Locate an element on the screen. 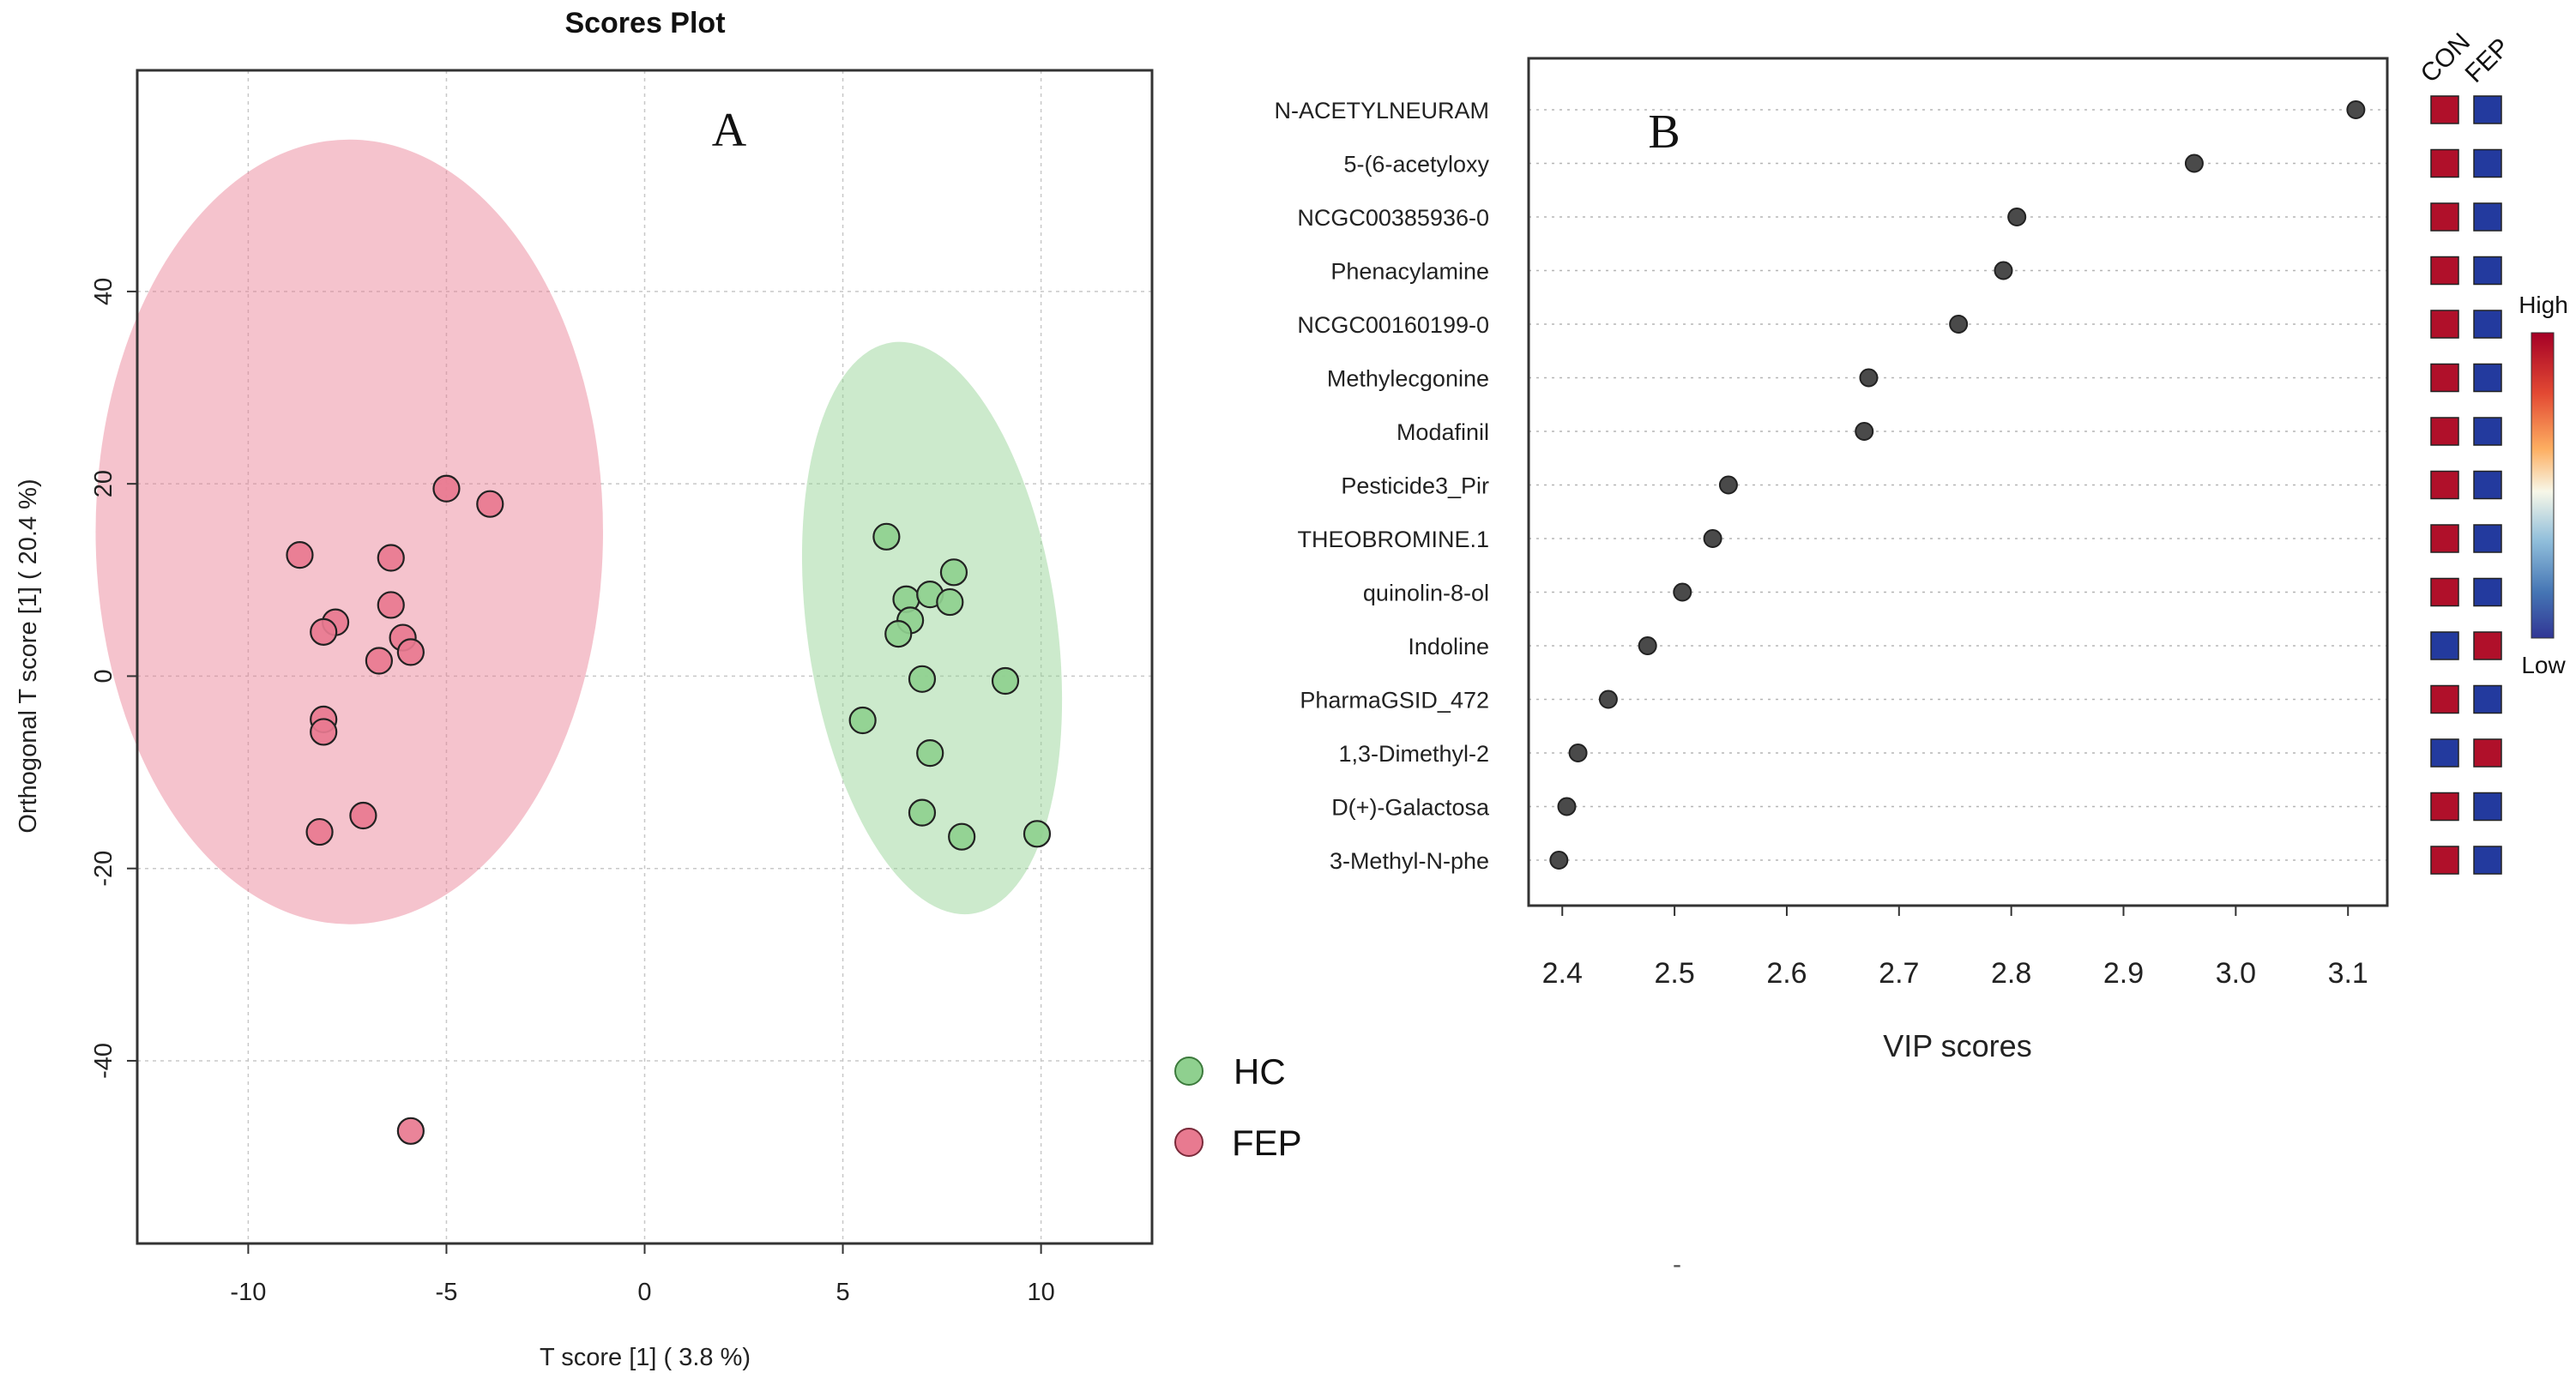  color-scale: High Low is located at coordinates (2543, 485).